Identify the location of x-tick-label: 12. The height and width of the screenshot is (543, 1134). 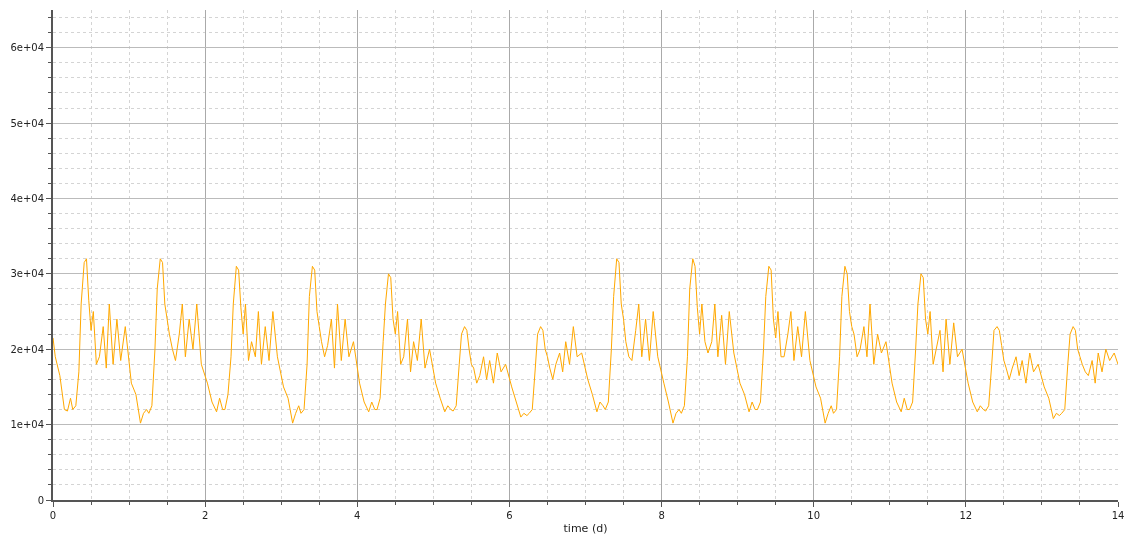
(966, 515).